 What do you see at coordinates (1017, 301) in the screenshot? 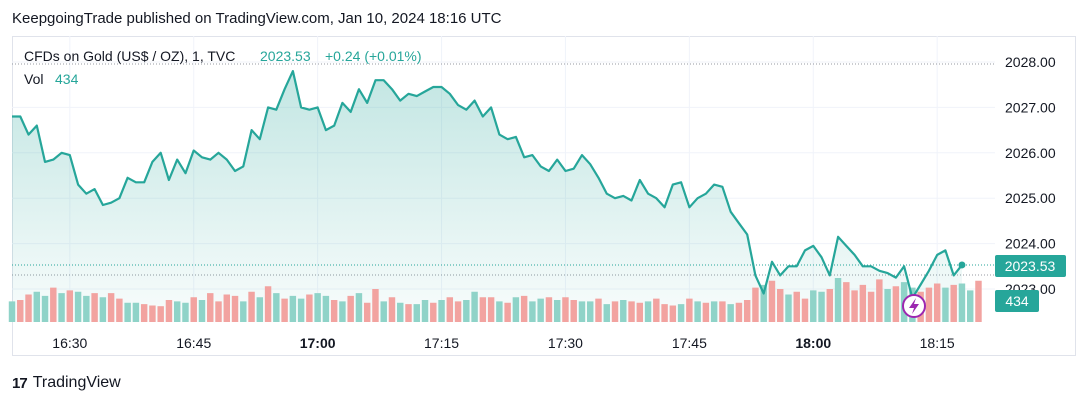
I see `volume-badge: 434` at bounding box center [1017, 301].